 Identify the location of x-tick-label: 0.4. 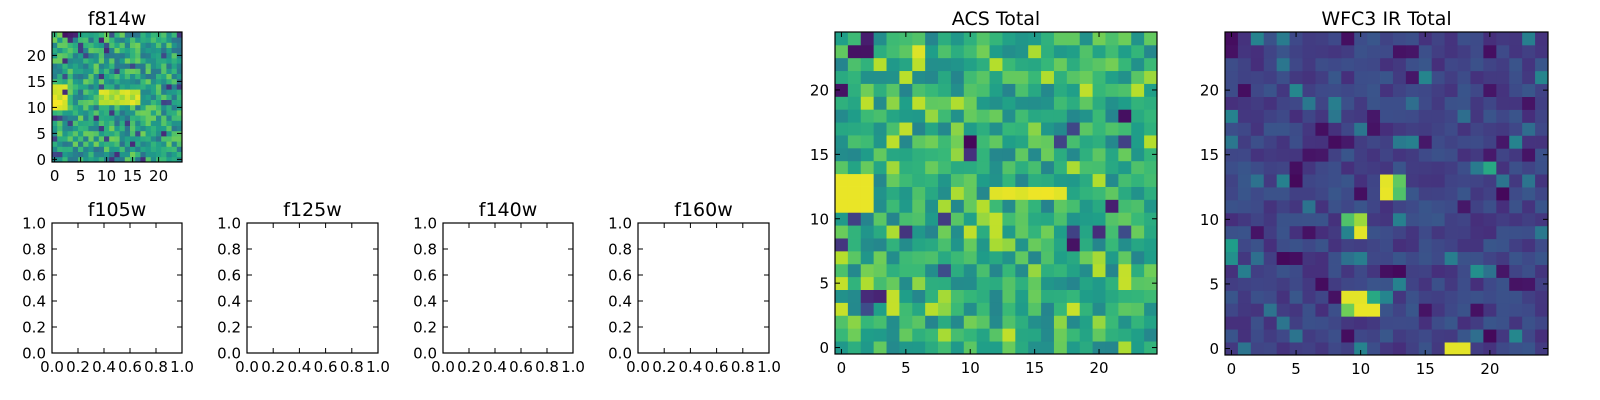
(495, 367).